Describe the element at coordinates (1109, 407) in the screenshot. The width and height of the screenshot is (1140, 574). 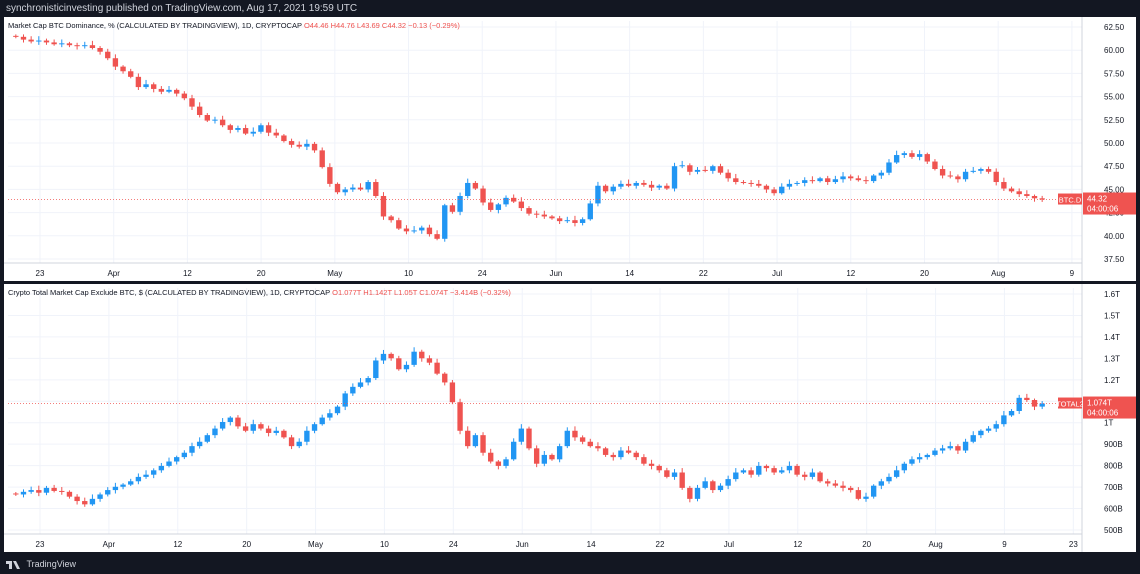
I see `last-price-tag` at that location.